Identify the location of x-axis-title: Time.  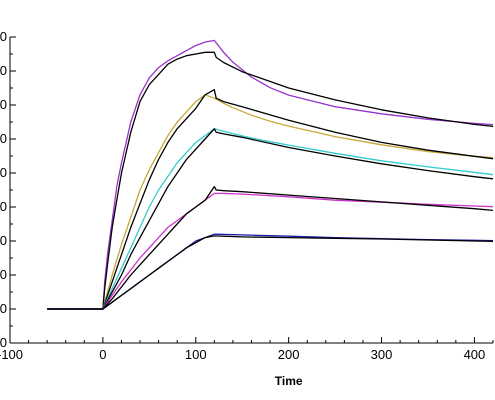
(289, 381).